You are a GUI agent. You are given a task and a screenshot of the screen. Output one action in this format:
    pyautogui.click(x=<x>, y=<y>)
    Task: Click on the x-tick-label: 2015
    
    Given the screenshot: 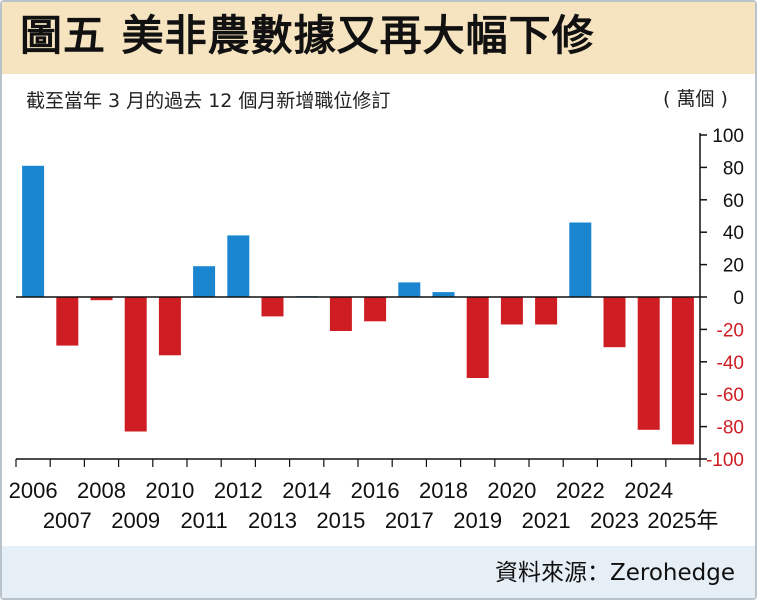 What is the action you would take?
    pyautogui.click(x=340, y=520)
    